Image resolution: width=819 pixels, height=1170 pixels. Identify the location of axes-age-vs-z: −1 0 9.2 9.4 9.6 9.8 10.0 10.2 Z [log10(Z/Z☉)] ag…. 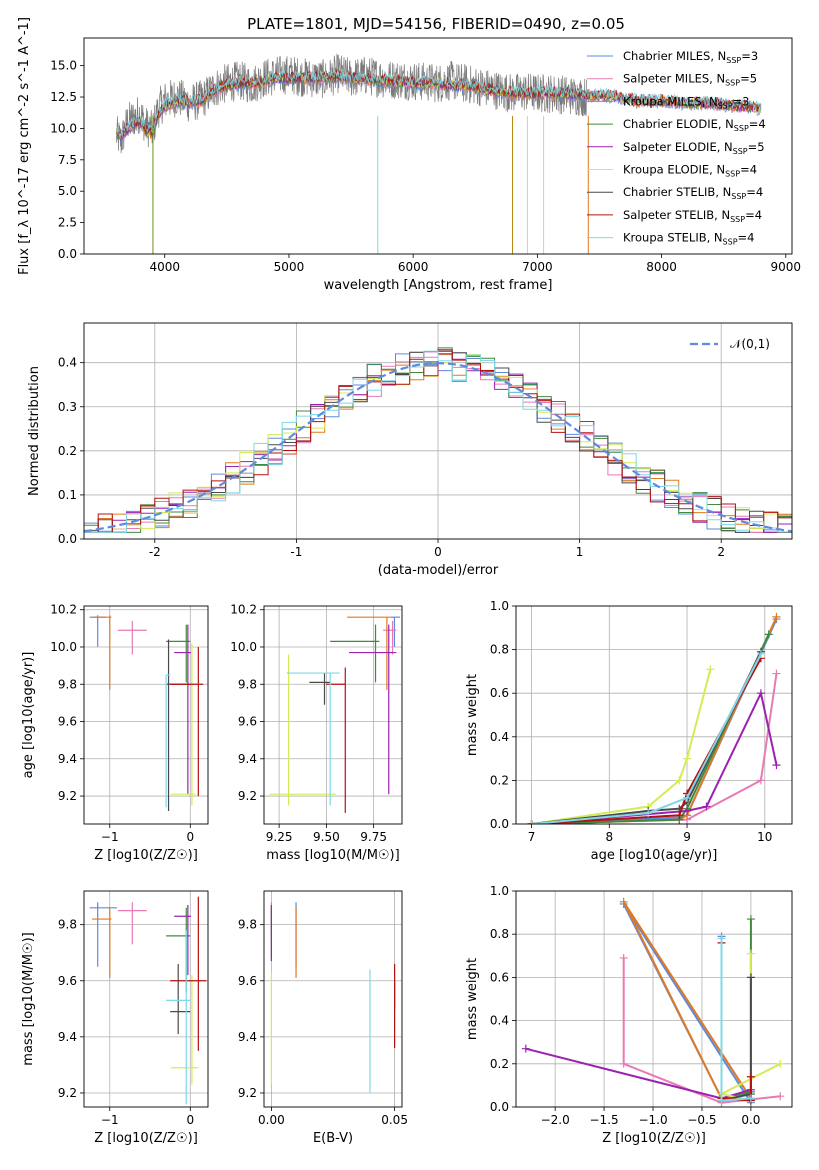
(115, 733).